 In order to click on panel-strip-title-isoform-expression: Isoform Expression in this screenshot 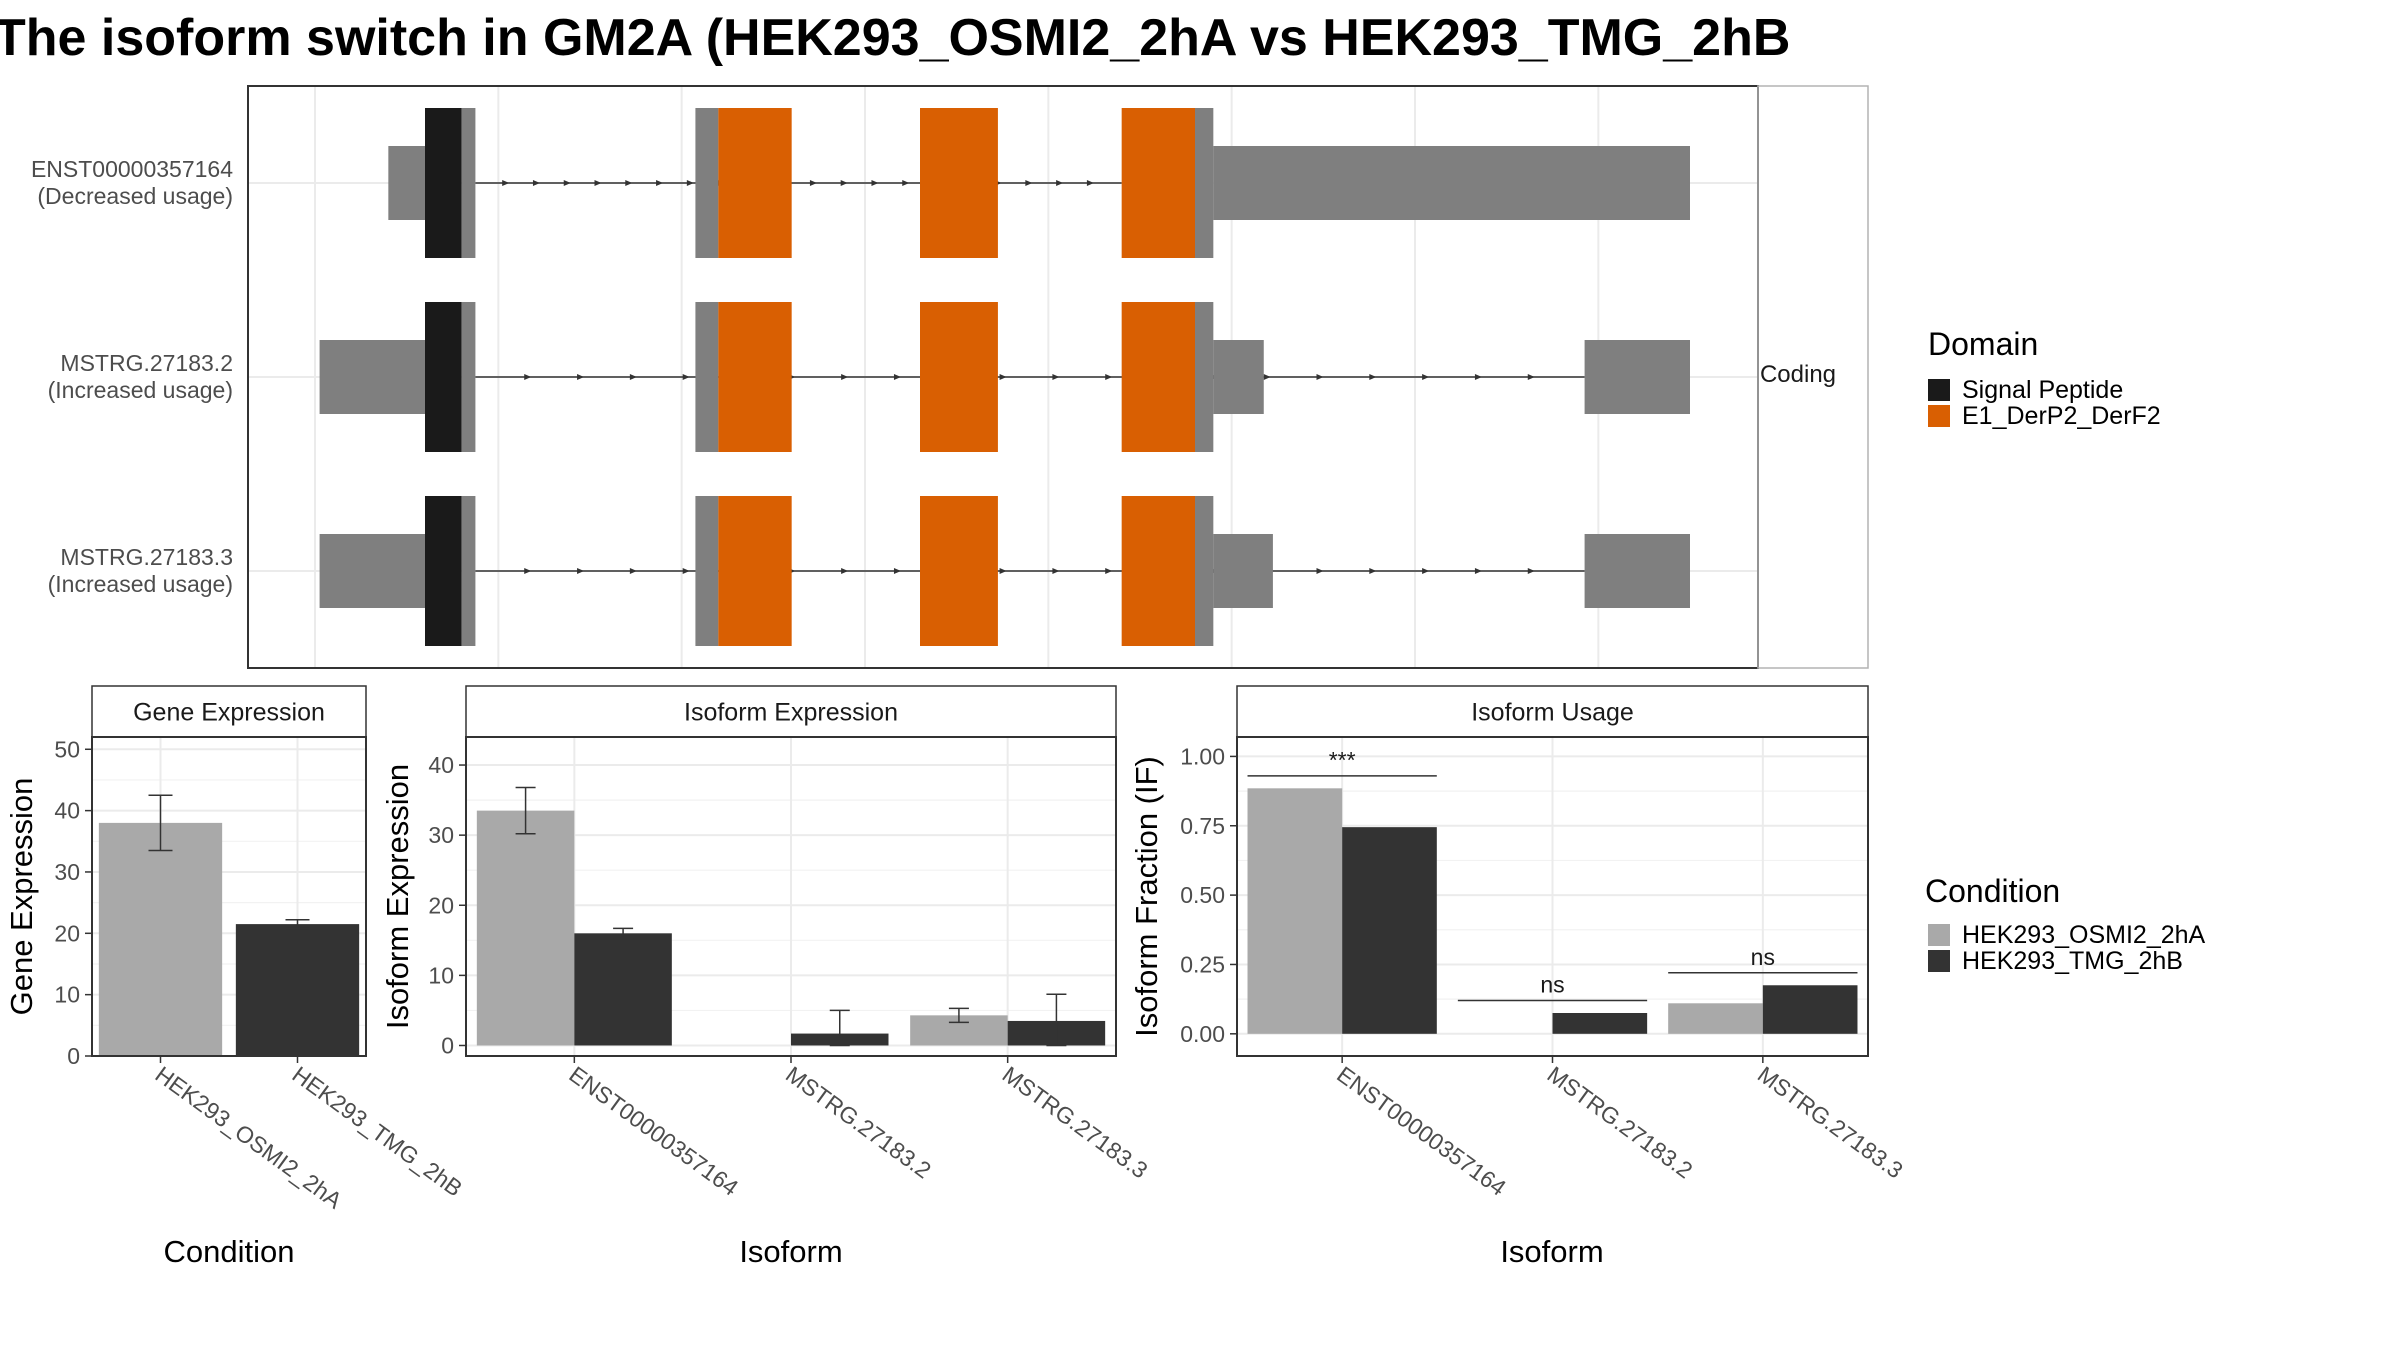, I will do `click(791, 713)`.